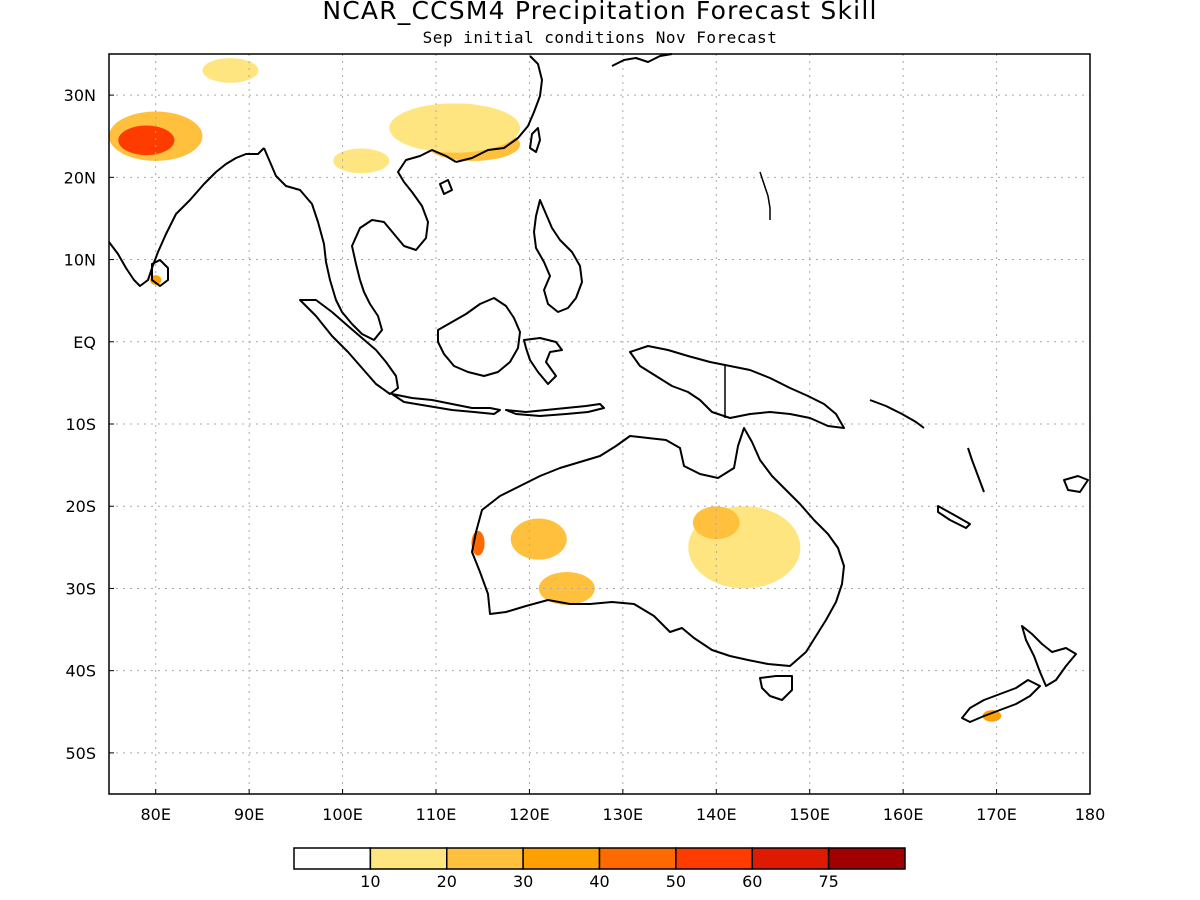 This screenshot has height=900, width=1200. I want to click on mariana-islands, so click(765, 195).